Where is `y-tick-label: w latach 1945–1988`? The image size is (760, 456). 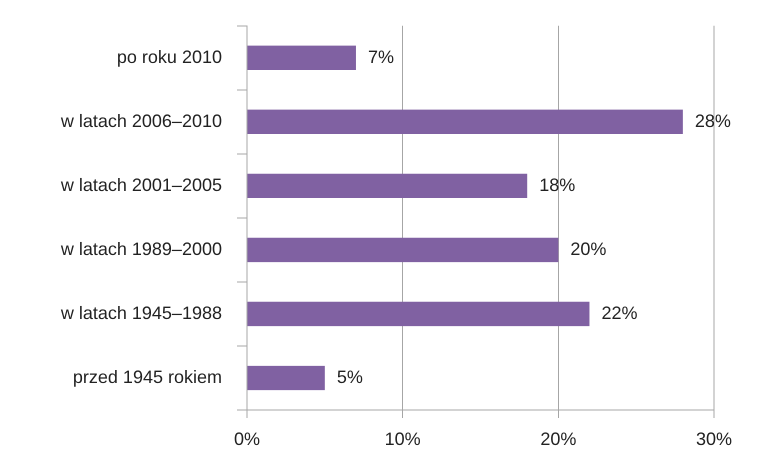
y-tick-label: w latach 1945–1988 is located at coordinates (141, 312).